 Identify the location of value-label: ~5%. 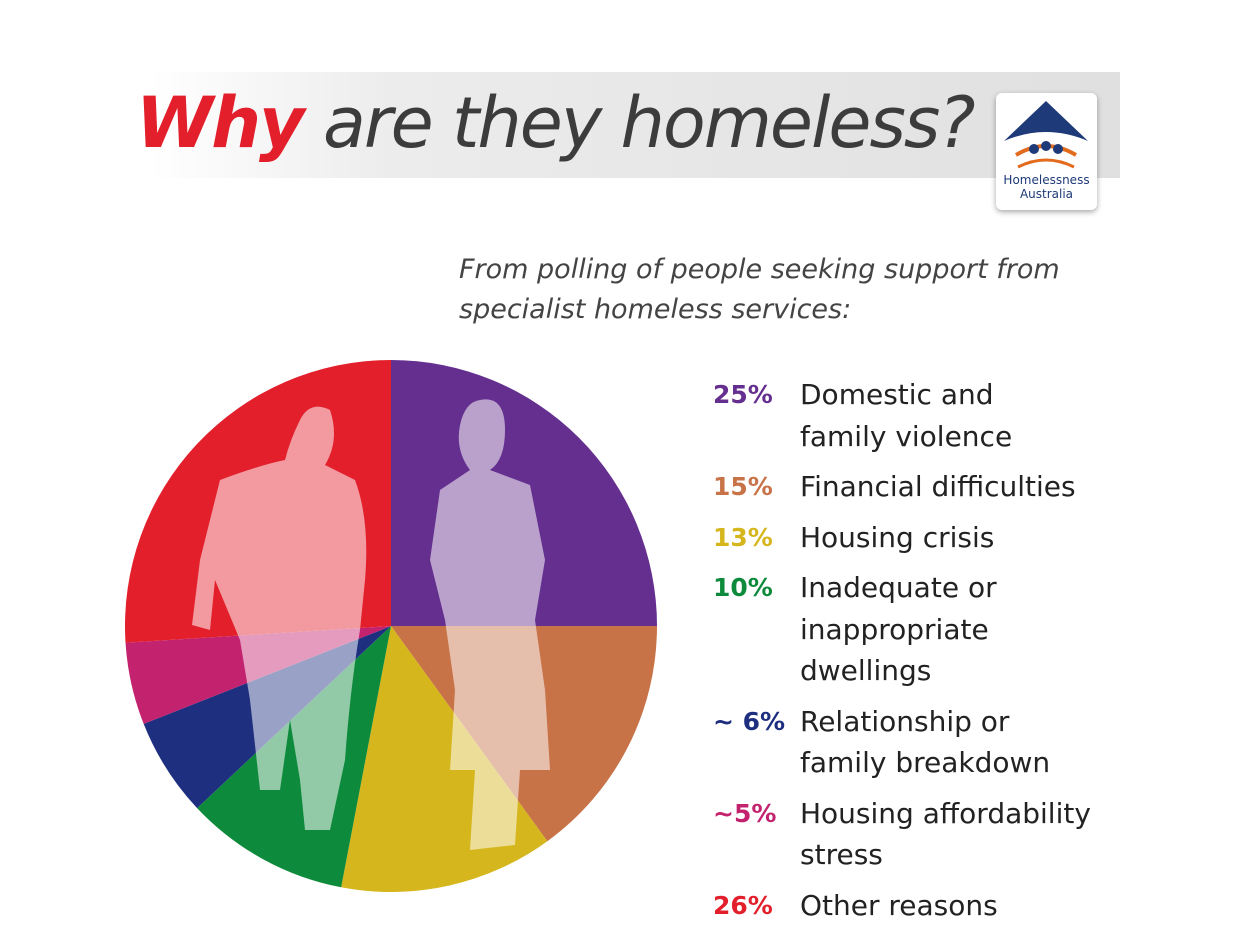
(745, 813).